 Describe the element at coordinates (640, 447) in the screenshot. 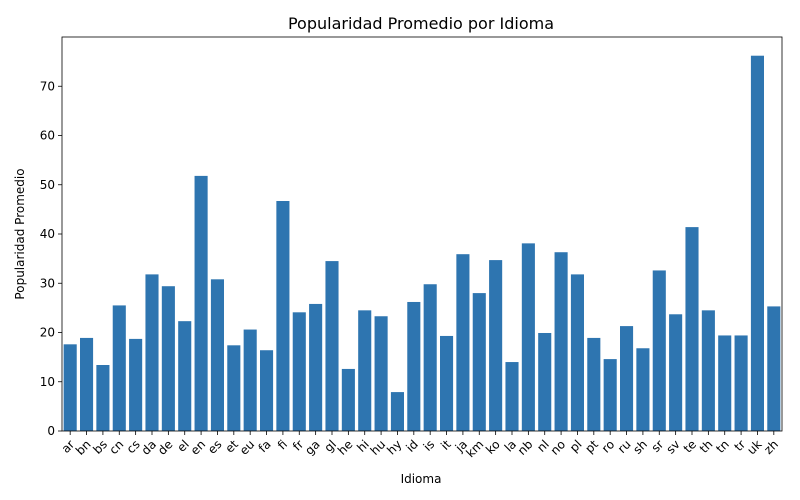

I see `x-tick-label-sh: sh` at that location.